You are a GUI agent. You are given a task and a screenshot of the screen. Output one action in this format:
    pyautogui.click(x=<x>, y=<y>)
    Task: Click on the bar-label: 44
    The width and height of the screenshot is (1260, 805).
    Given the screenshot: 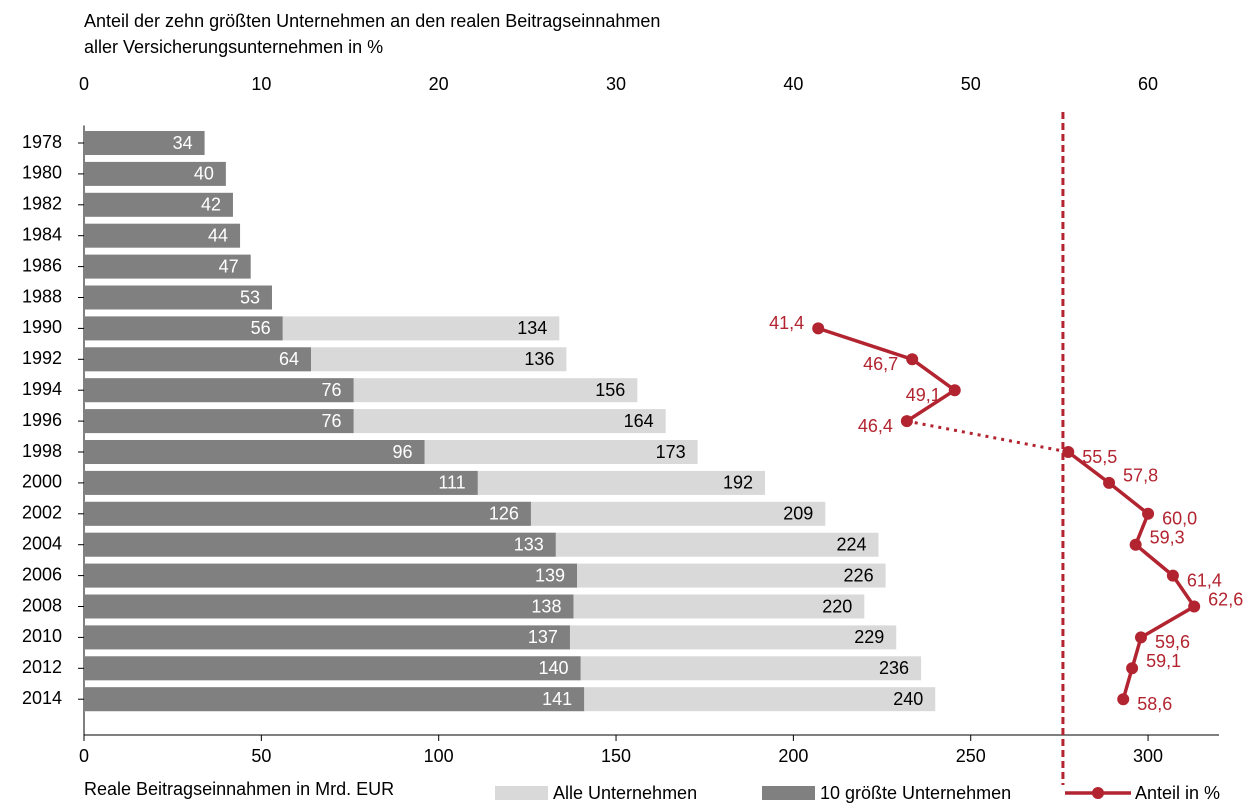 What is the action you would take?
    pyautogui.click(x=218, y=235)
    